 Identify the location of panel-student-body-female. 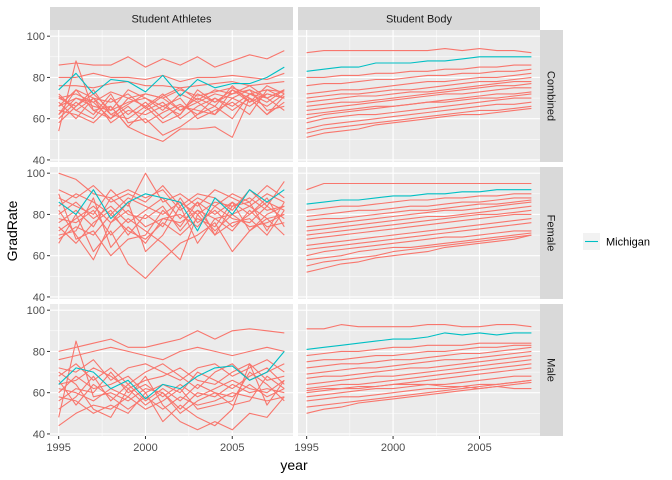
(419, 233).